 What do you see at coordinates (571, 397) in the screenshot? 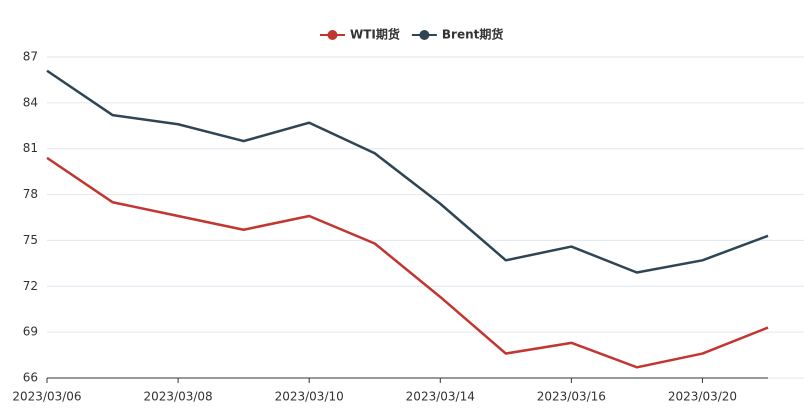
I see `x-tick-label: 2023/03/16` at bounding box center [571, 397].